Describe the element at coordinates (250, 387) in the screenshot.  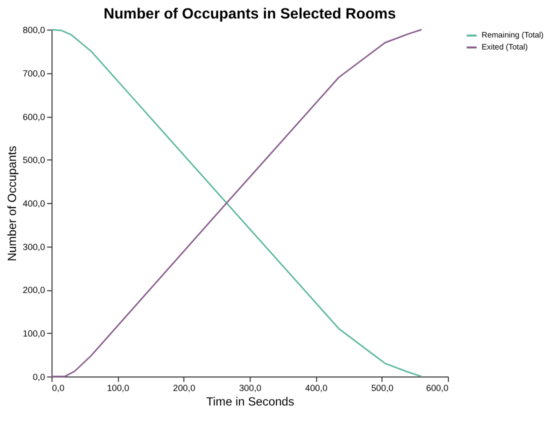
I see `x-tick-label: 300,0` at that location.